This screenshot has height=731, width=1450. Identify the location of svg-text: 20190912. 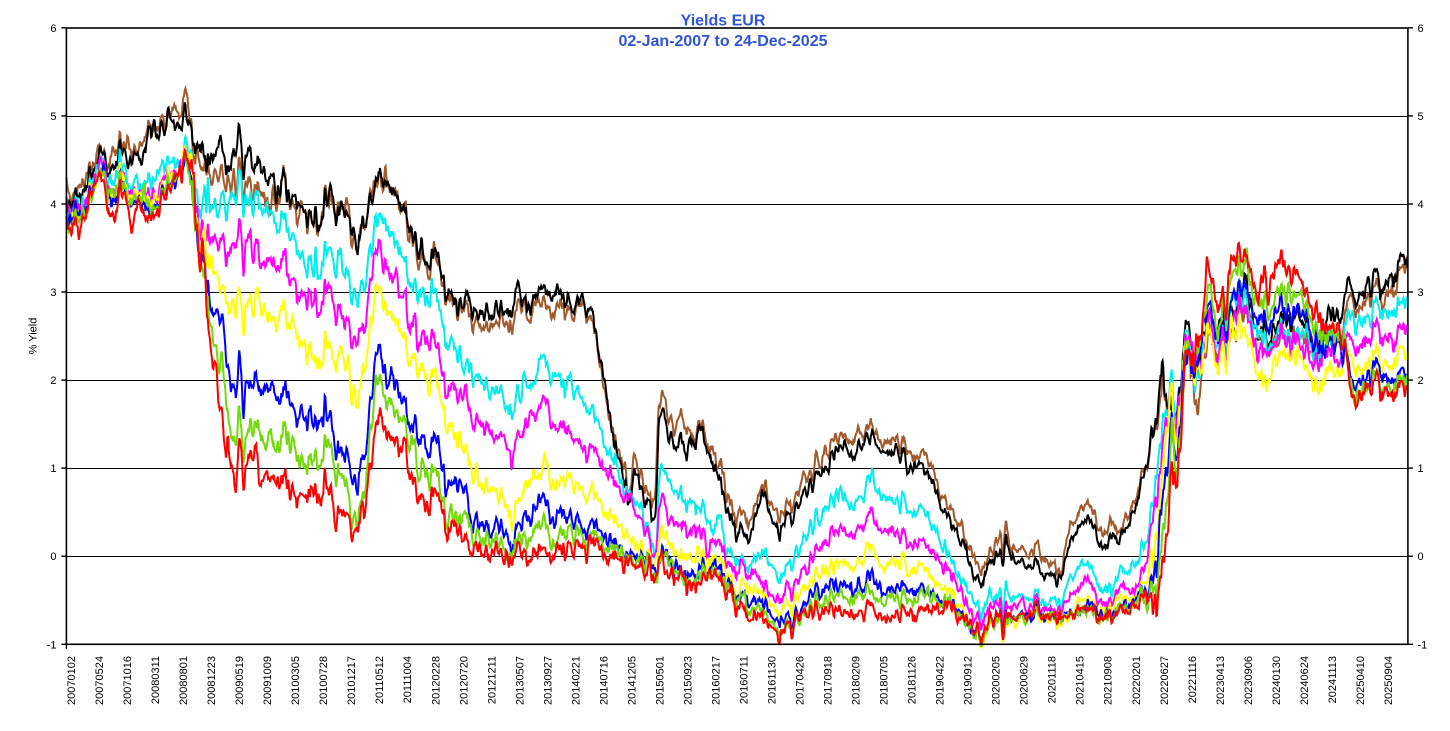
(969, 680).